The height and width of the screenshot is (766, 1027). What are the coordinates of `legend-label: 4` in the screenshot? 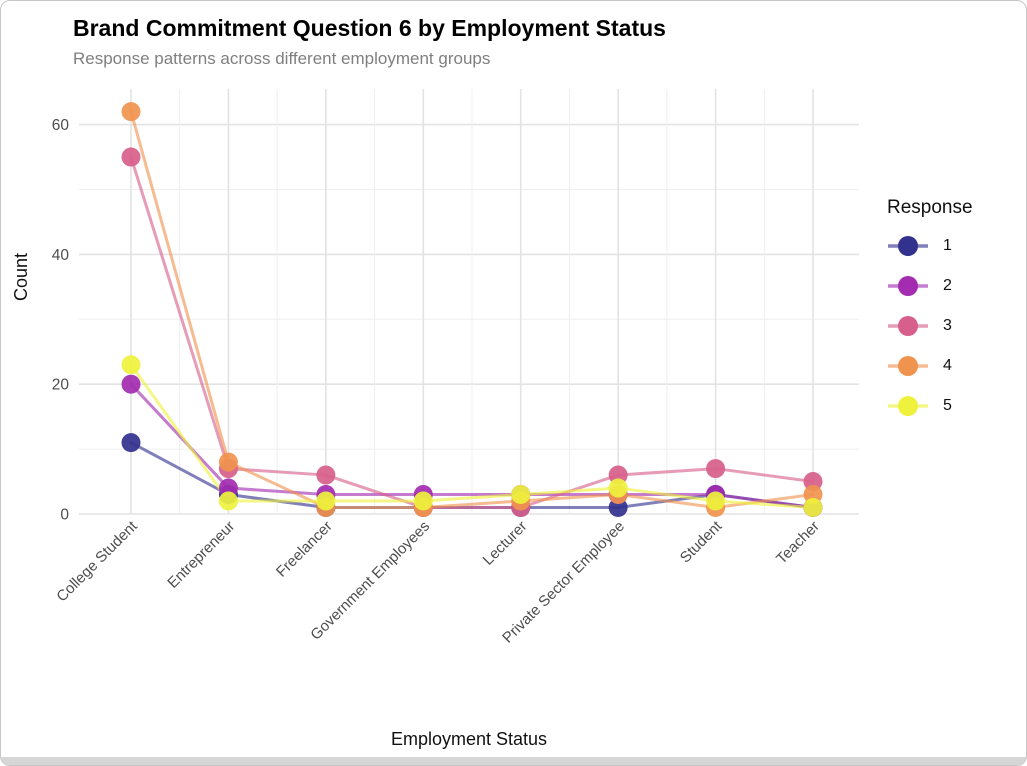 It's located at (947, 365).